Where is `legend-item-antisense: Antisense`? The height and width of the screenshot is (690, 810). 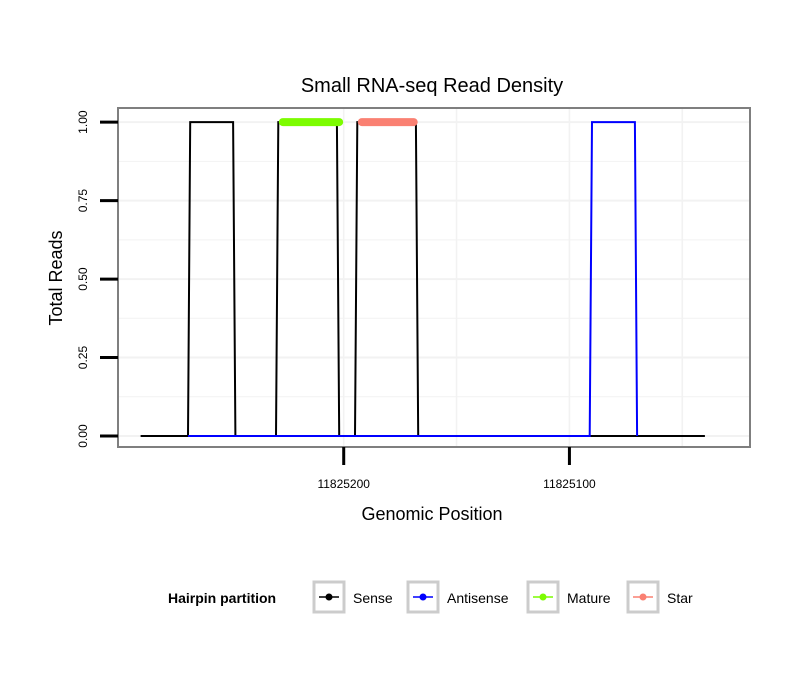
legend-item-antisense: Antisense is located at coordinates (457, 597).